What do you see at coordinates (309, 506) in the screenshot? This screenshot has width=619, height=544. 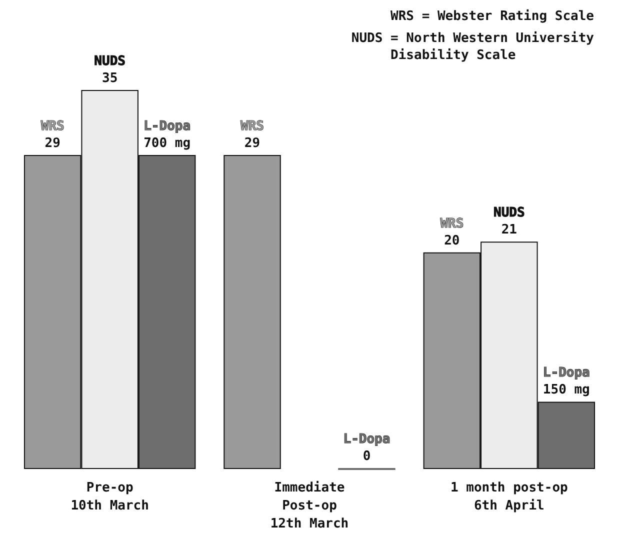 I see `x-tick-label: Immediate Post-op 12th March` at bounding box center [309, 506].